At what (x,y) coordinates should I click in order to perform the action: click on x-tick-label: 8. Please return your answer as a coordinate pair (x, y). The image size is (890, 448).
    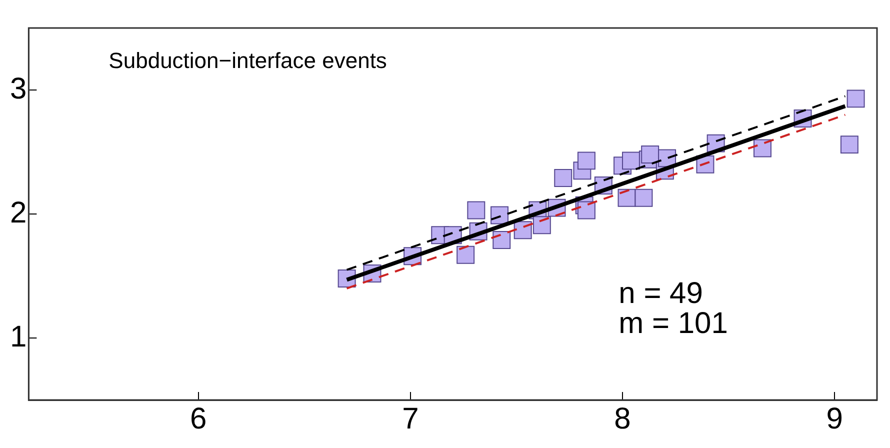
    Looking at the image, I should click on (622, 419).